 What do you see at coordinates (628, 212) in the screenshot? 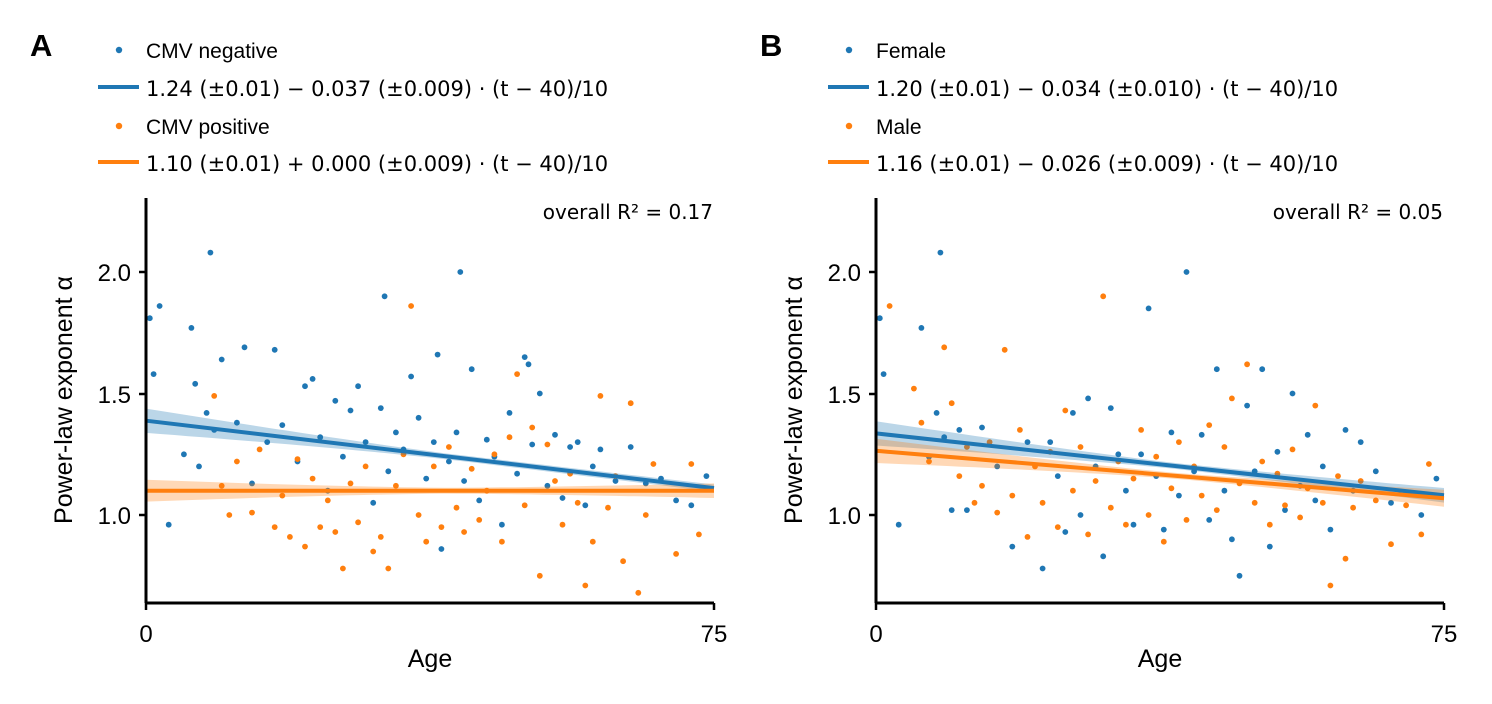
I see `r-squared-annotation: overall R² = 0.17` at bounding box center [628, 212].